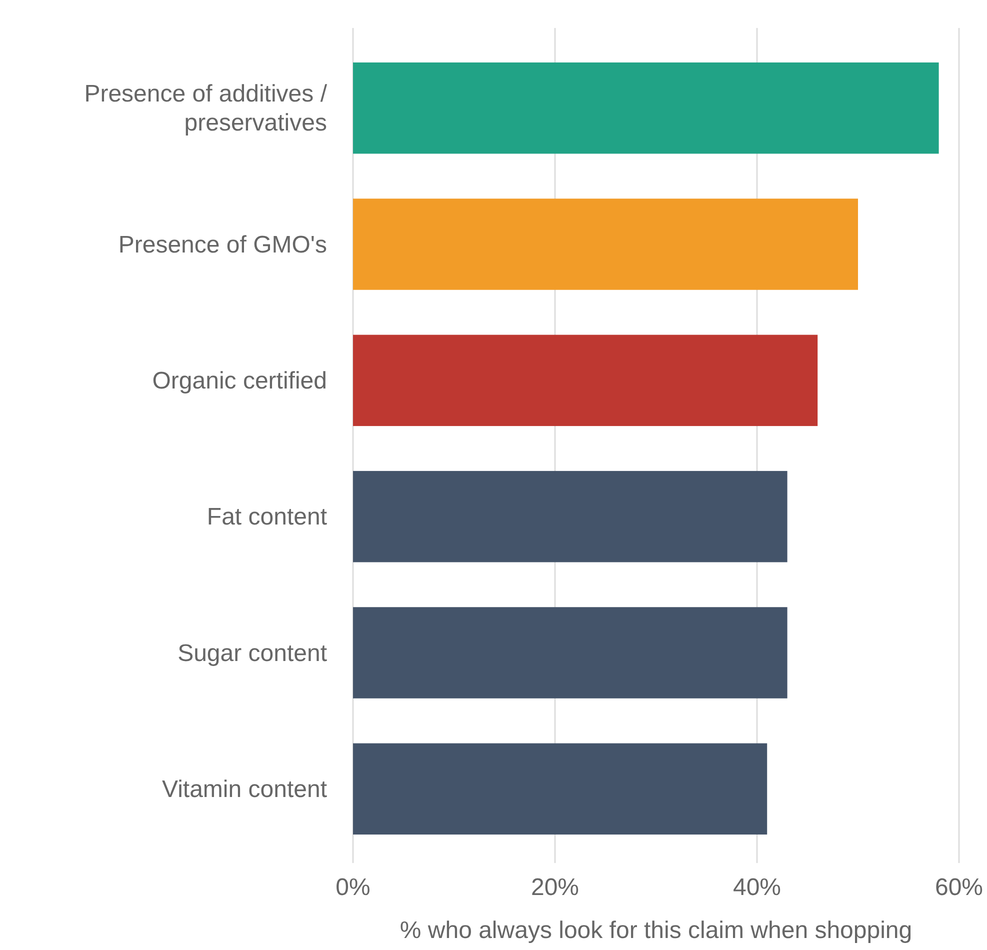 The height and width of the screenshot is (950, 987). What do you see at coordinates (555, 887) in the screenshot?
I see `x-tick-label: 20%` at bounding box center [555, 887].